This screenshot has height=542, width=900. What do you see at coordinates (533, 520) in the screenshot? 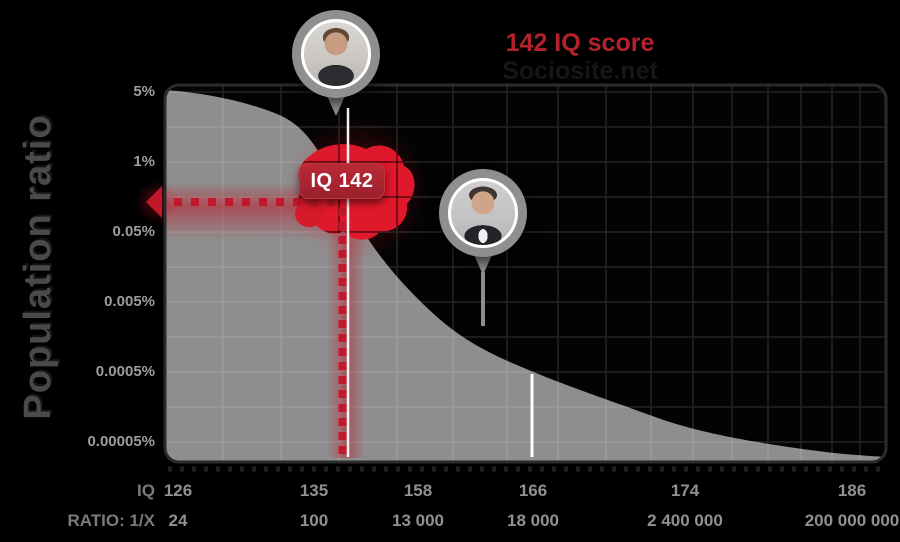
I see `x-tick-ratio-18000: 18 000` at bounding box center [533, 520].